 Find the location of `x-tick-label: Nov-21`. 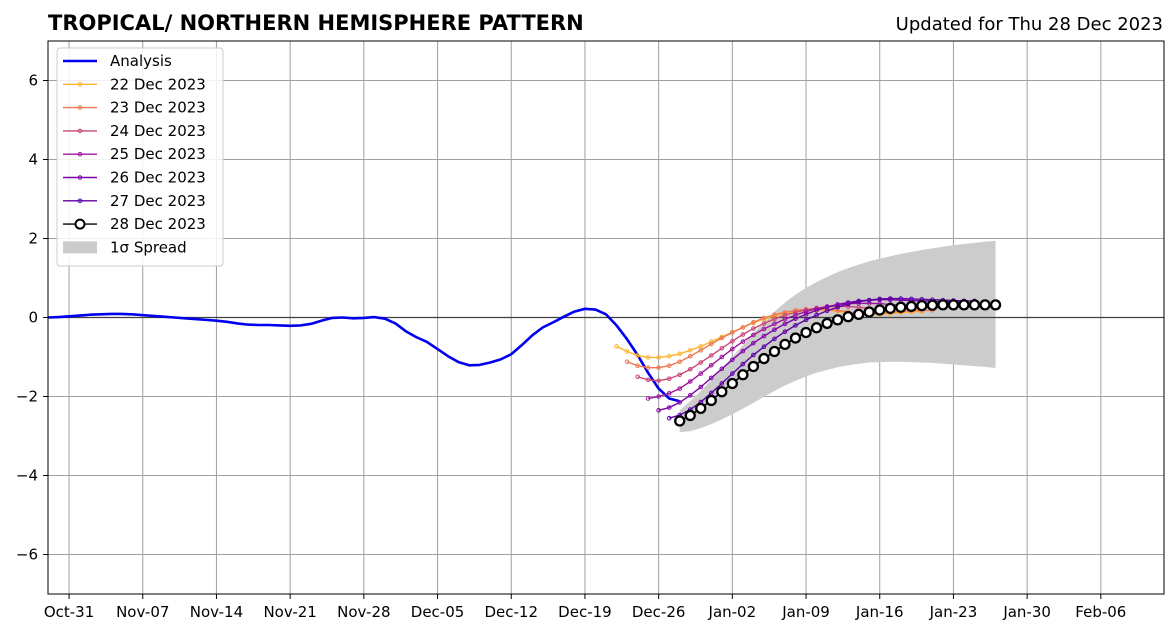

x-tick-label: Nov-21 is located at coordinates (289, 612).